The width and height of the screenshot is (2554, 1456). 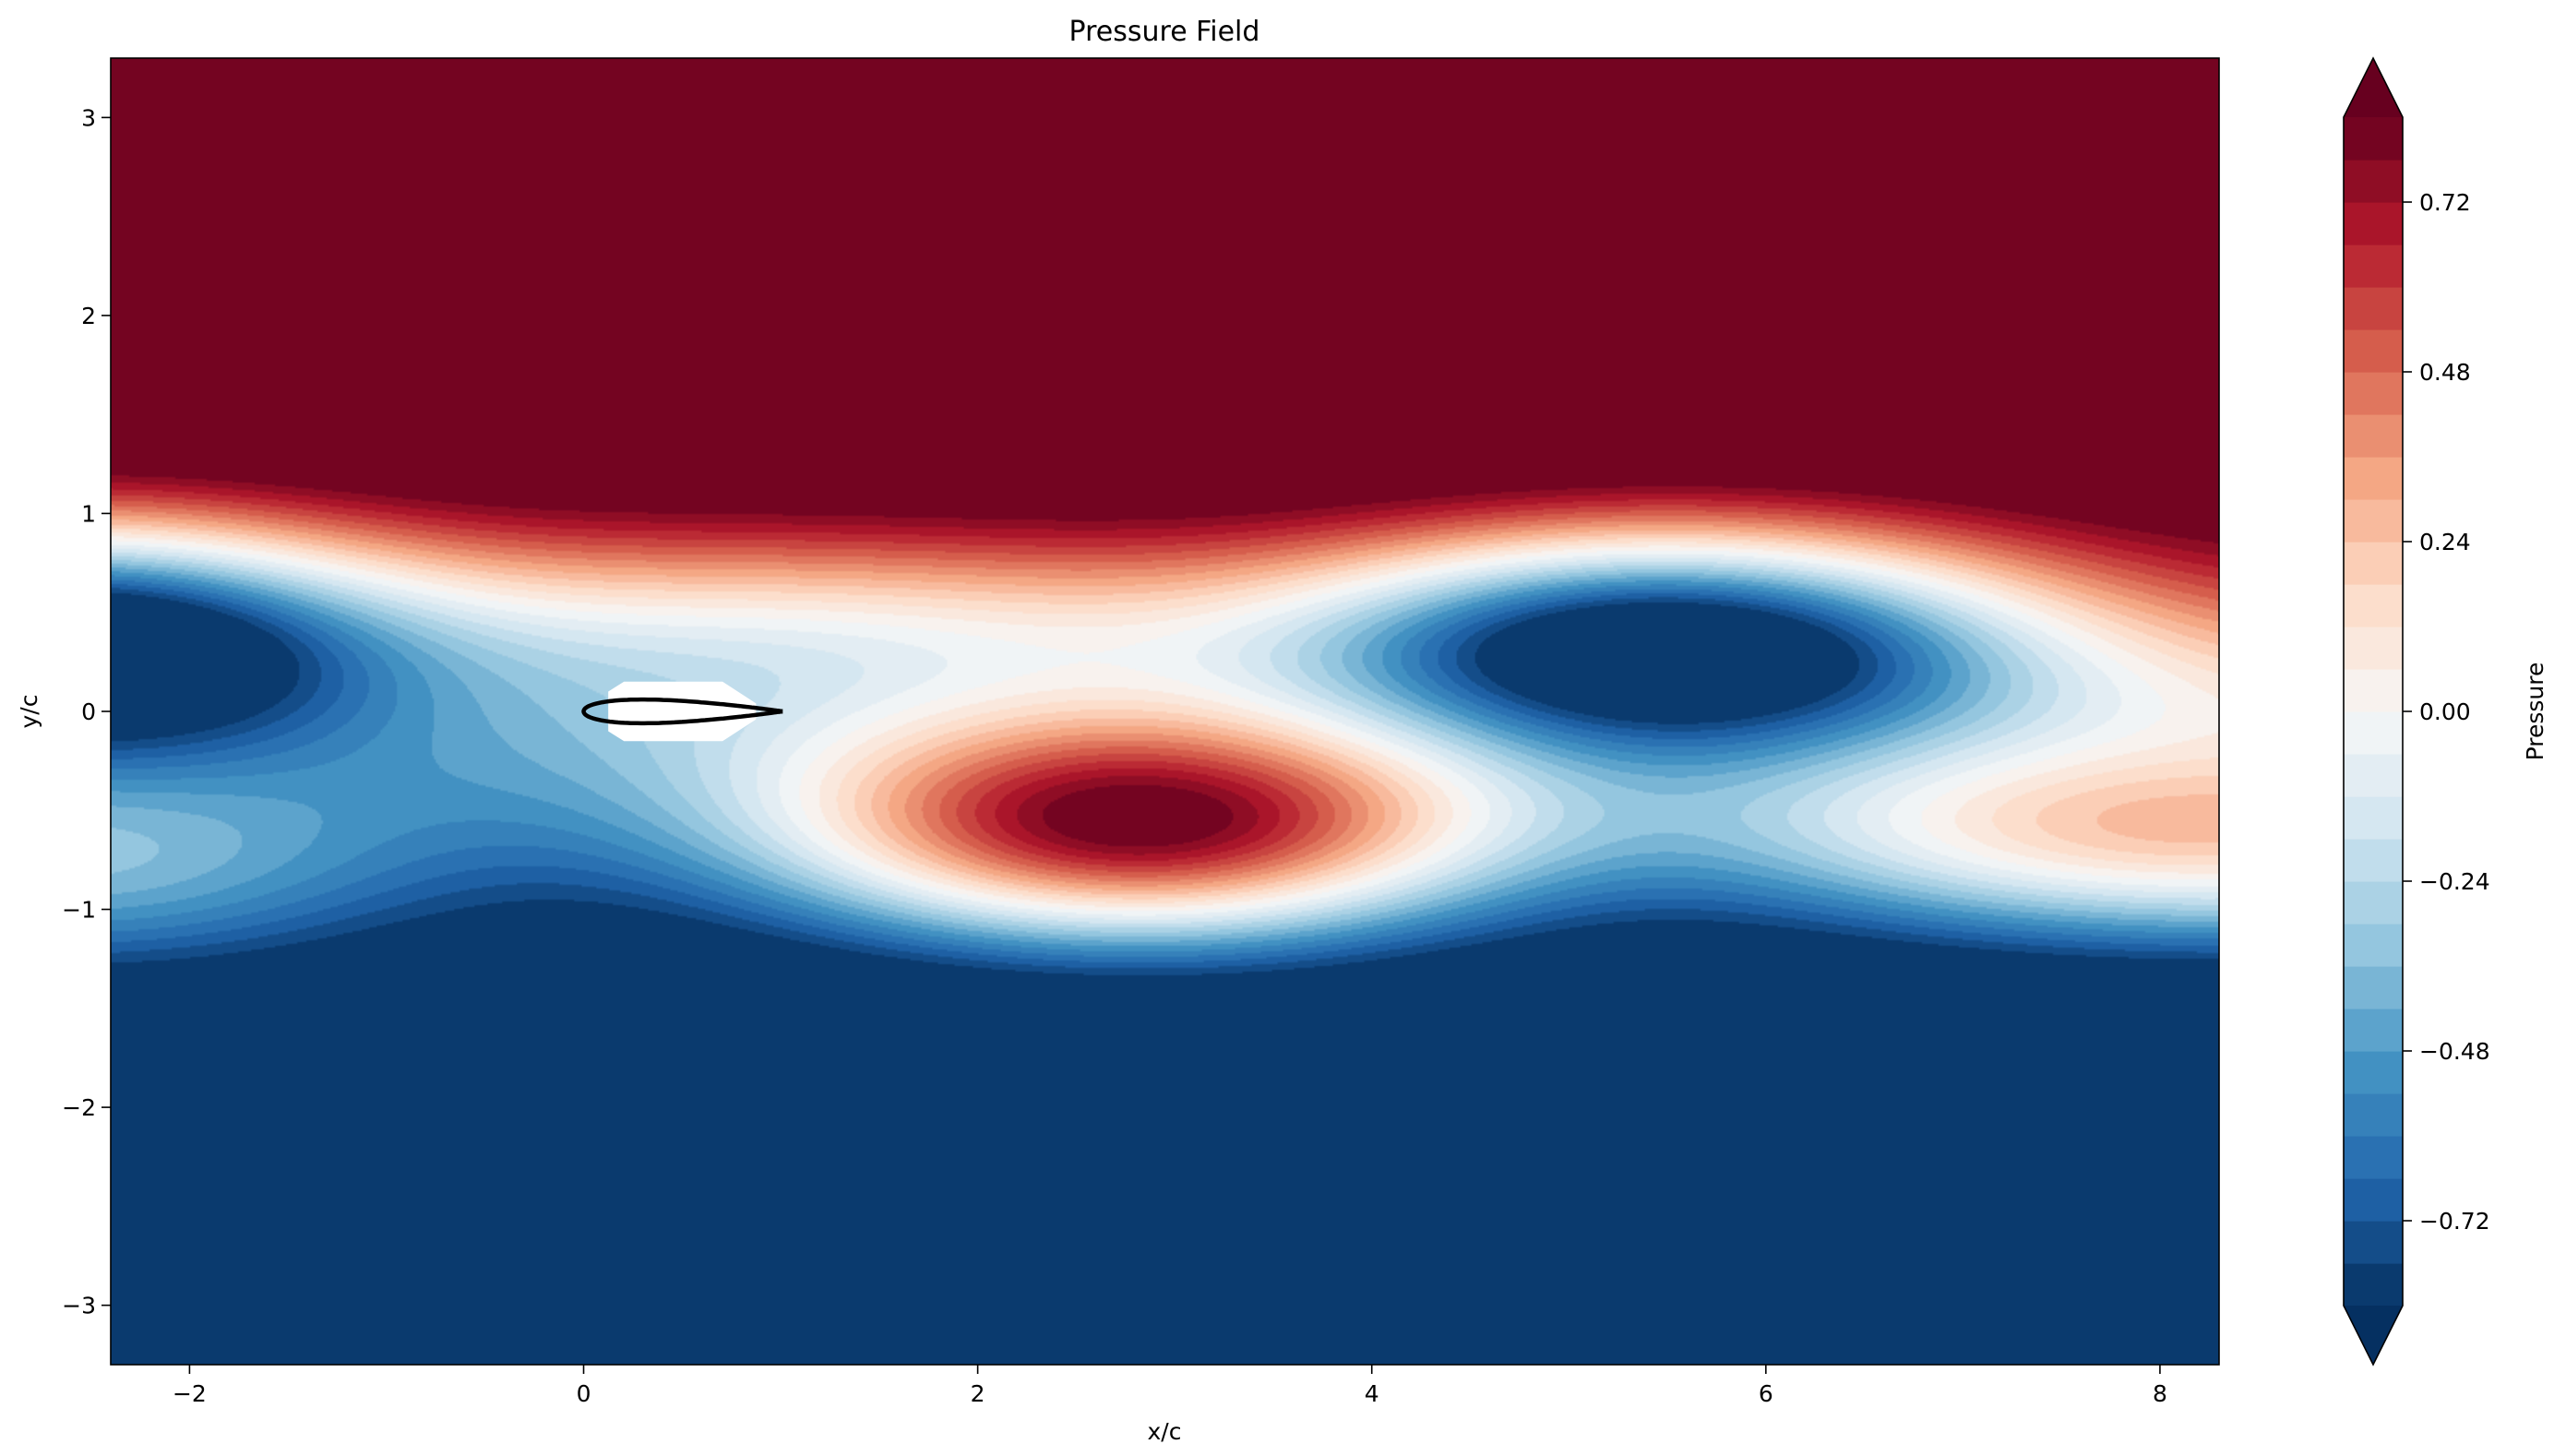 I want to click on colorbar-tick-label: 0.72, so click(x=2445, y=202).